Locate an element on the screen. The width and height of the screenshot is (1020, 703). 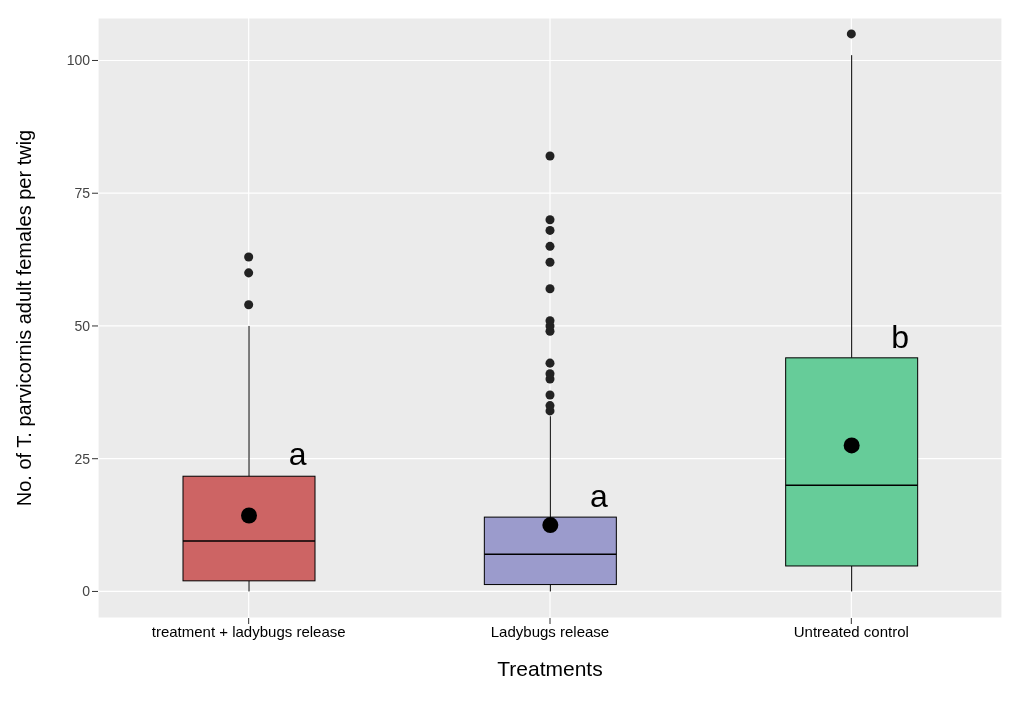
y-axis-title: No. of T. parvicornis adult females per twig is located at coordinates (24, 318).